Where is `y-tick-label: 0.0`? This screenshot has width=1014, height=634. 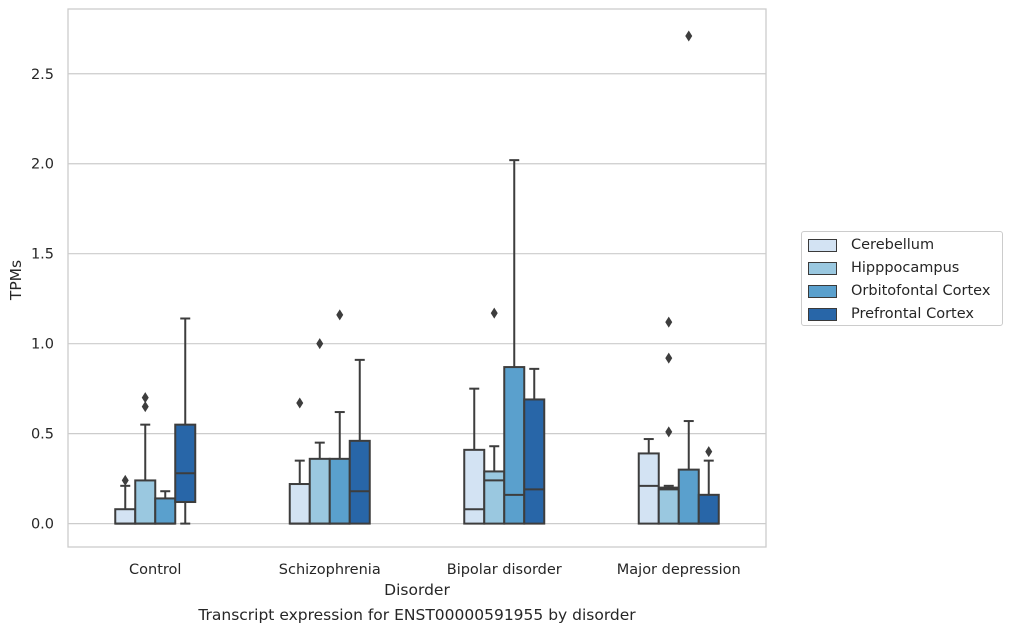
y-tick-label: 0.0 is located at coordinates (42, 525).